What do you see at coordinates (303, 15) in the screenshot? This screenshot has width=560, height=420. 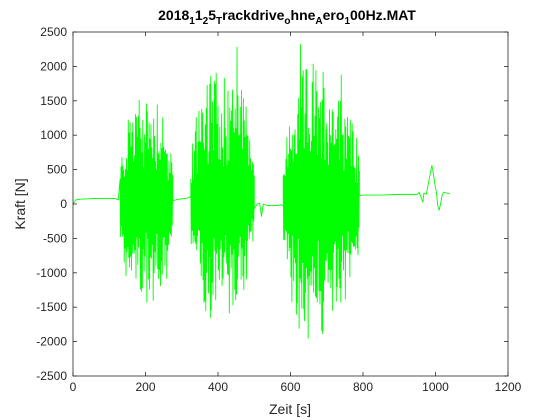 I see `title-part: hne` at bounding box center [303, 15].